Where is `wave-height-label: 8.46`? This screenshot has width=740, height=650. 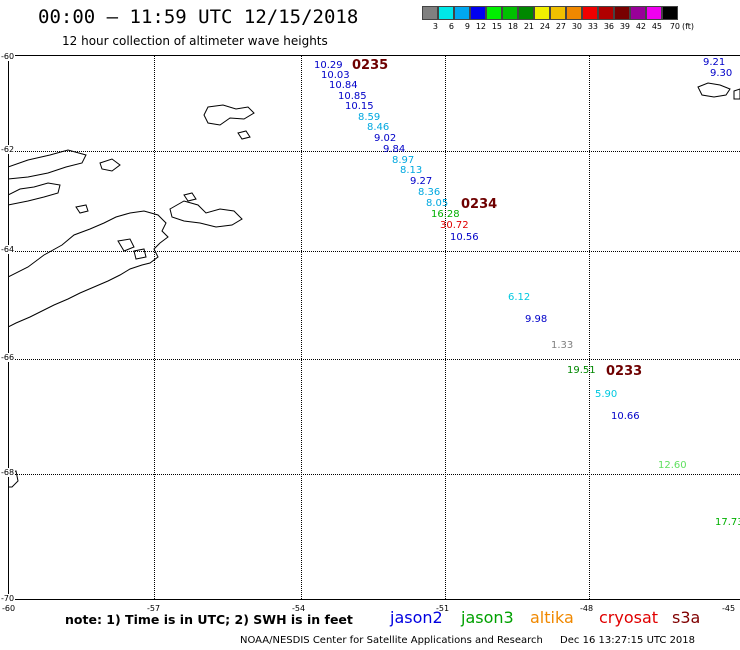
wave-height-label: 8.46 is located at coordinates (378, 127).